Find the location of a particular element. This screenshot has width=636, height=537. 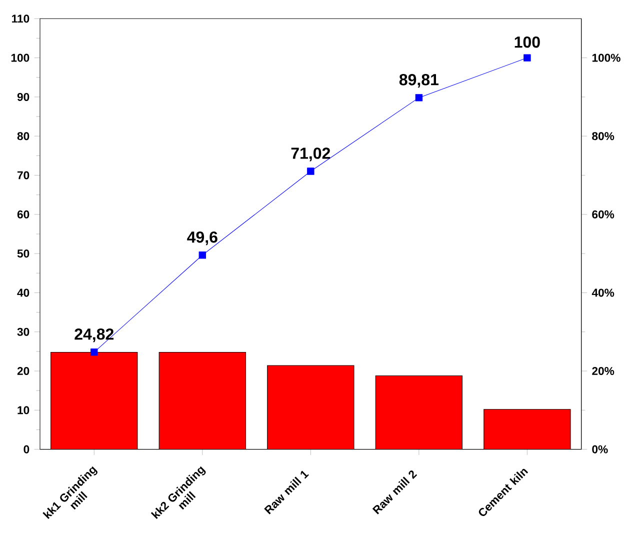

y-tick-label: 100 is located at coordinates (20, 58).